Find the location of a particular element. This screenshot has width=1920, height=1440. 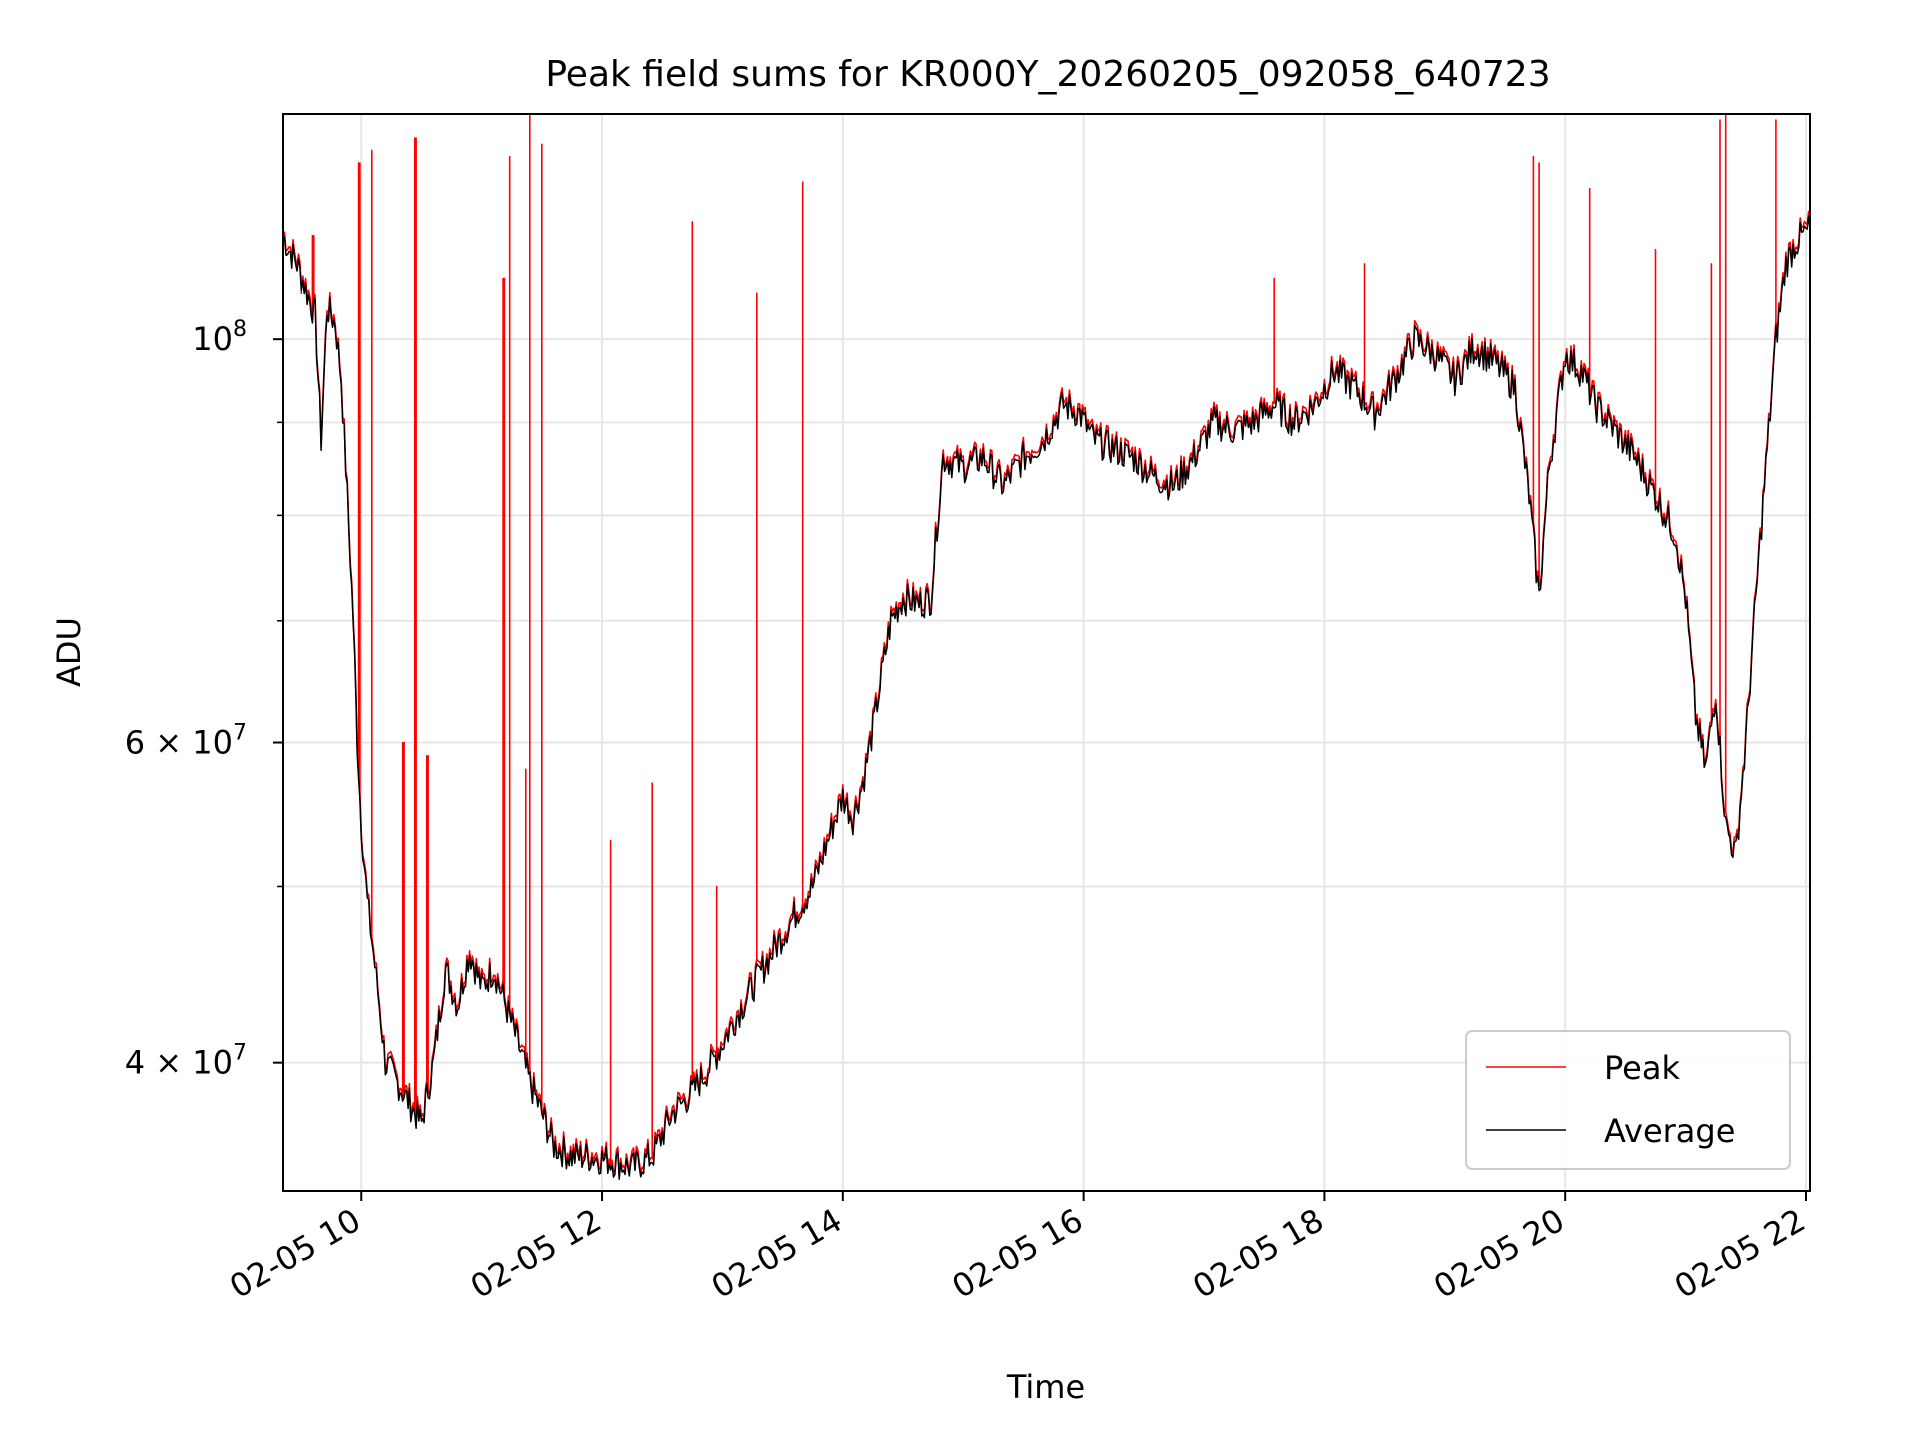

x-tick-label: 02-05 14 is located at coordinates (777, 1253).